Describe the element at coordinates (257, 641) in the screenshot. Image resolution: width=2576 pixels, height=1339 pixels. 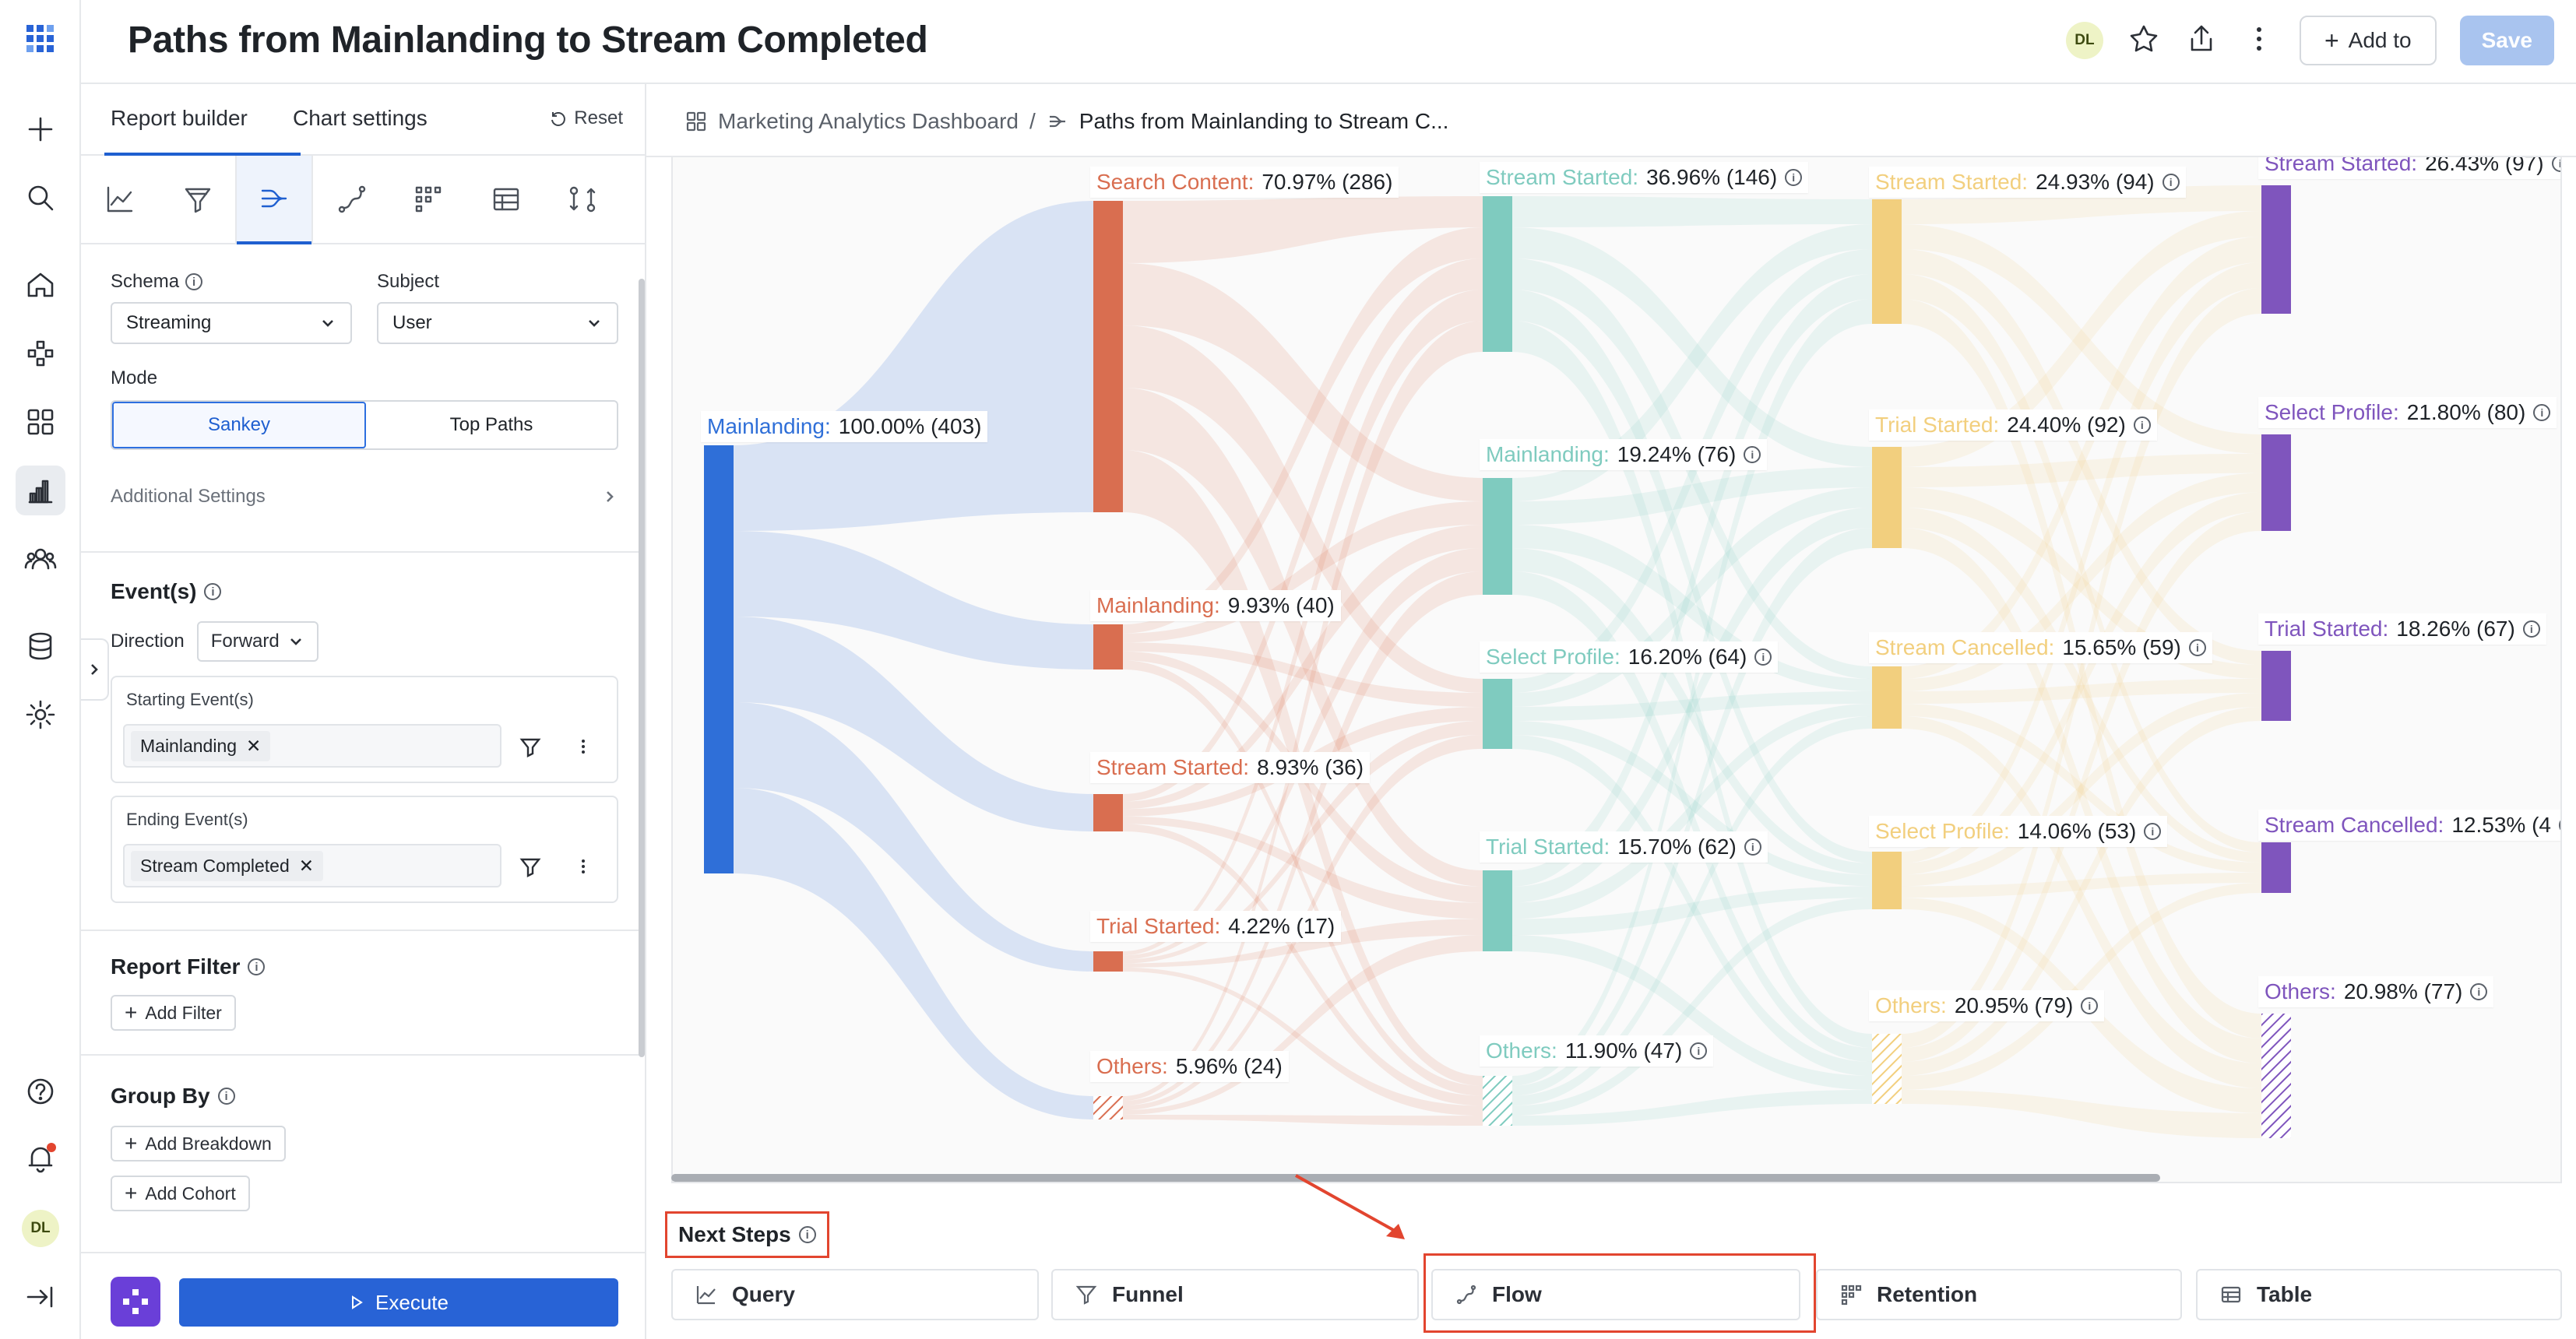
I see `direction-select: Forward` at that location.